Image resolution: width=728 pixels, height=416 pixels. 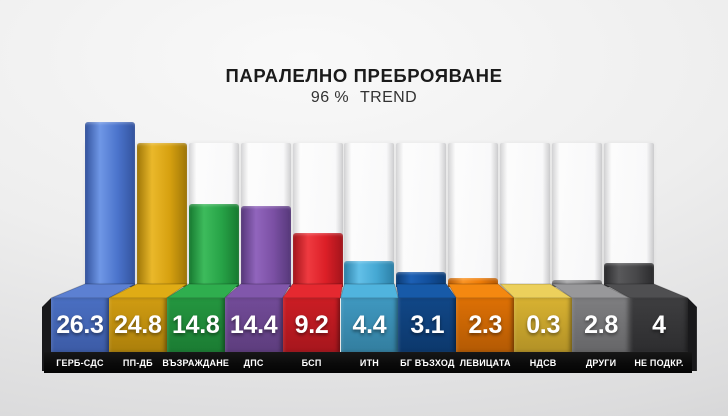 I want to click on bar-pedestal-8: 0.3, so click(x=543, y=325).